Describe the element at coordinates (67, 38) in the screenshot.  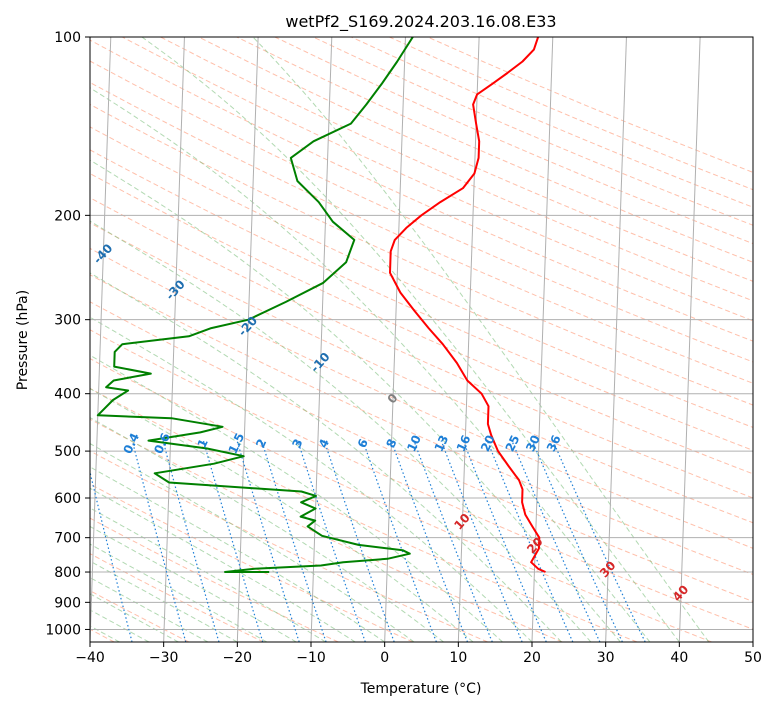
I see `y-tick-label: 100` at that location.